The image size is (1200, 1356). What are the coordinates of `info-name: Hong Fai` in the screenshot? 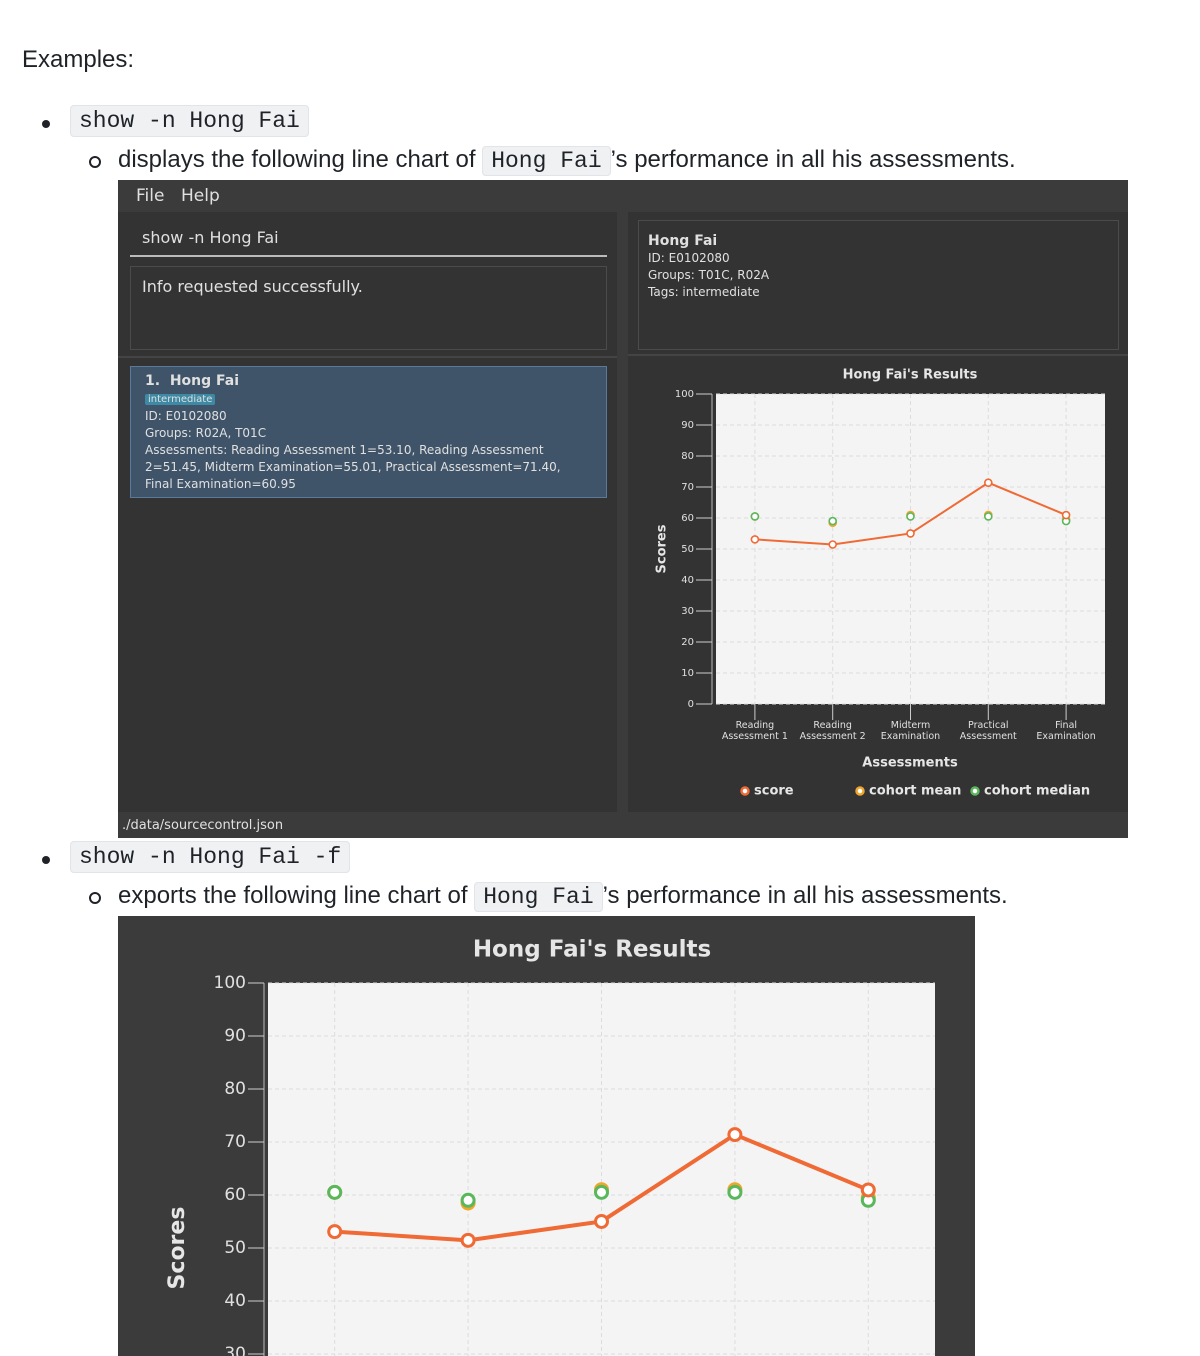 It's located at (683, 241).